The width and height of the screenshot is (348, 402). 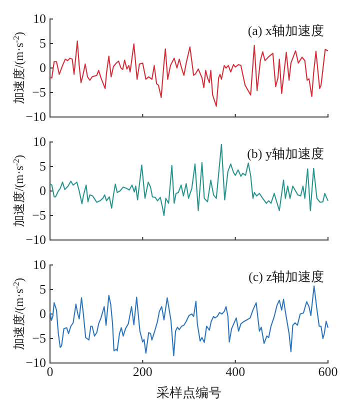 I want to click on x-tick-label: 200, so click(x=142, y=372).